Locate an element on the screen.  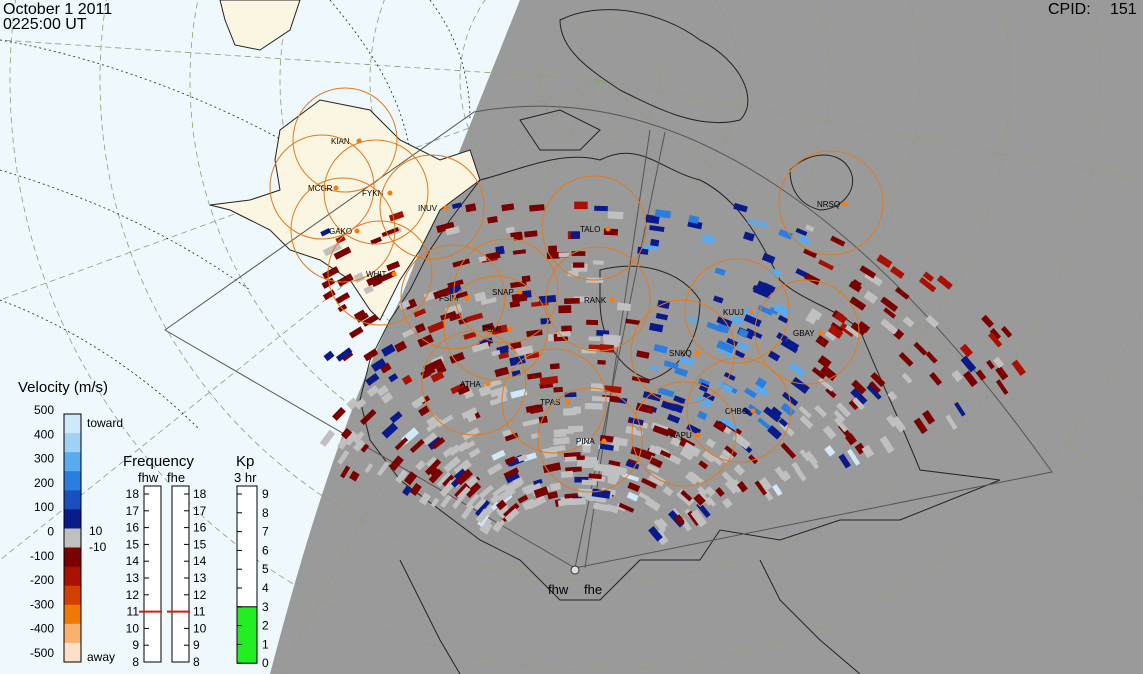
velocity-tick-label: 0 is located at coordinates (50, 532).